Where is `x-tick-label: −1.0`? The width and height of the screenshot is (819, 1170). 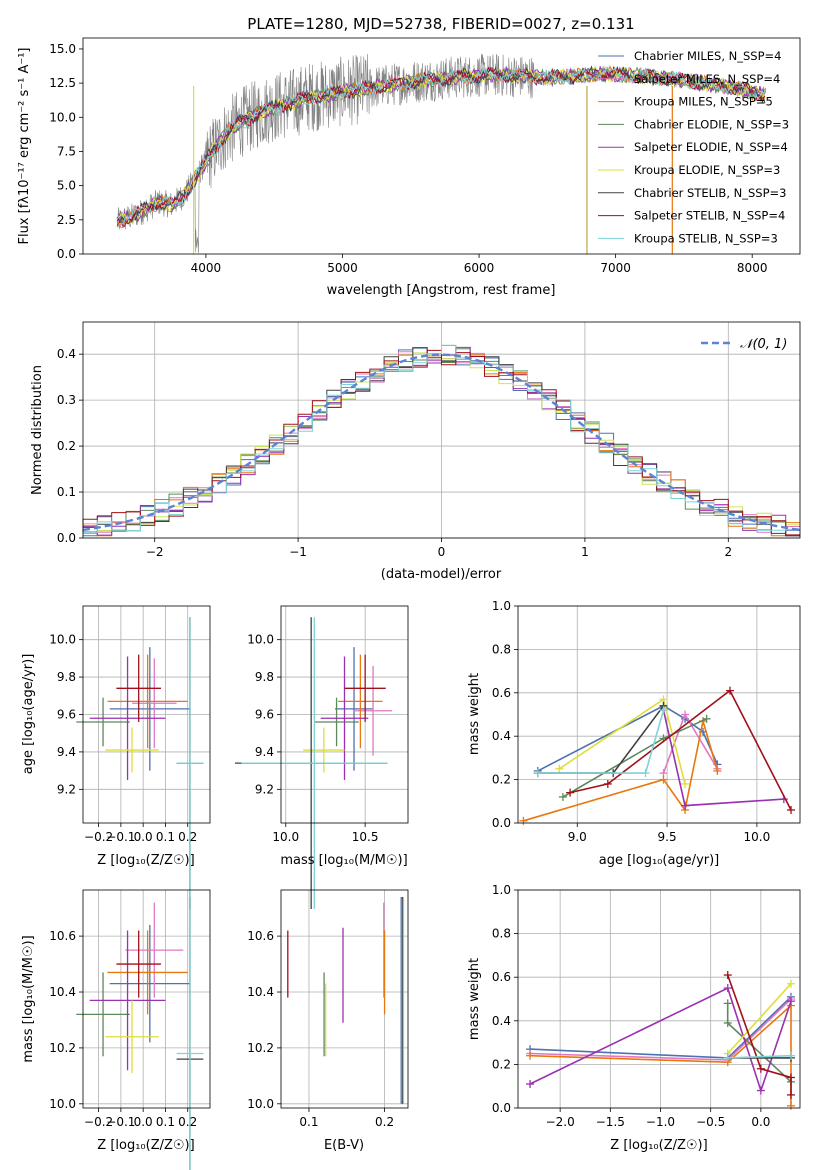
x-tick-label: −1.0 is located at coordinates (660, 1122).